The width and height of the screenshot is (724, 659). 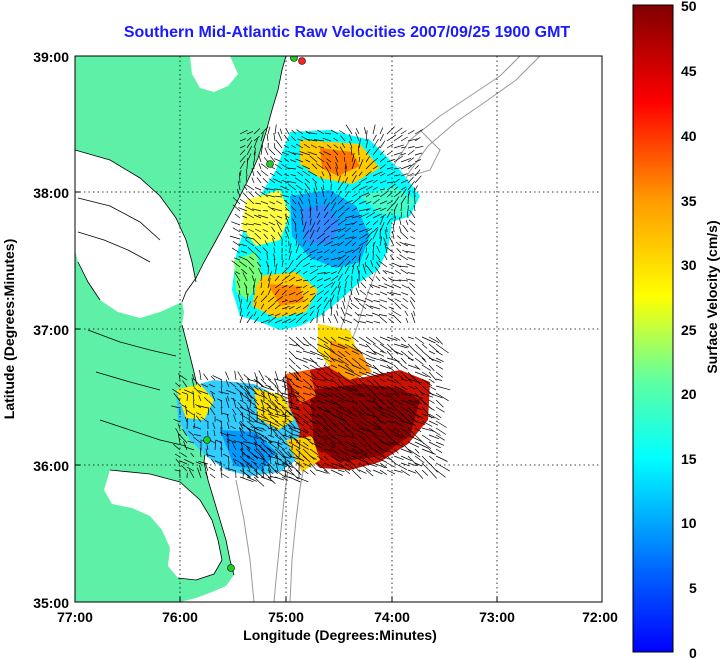 I want to click on chesapeake-bay, so click(x=135, y=234).